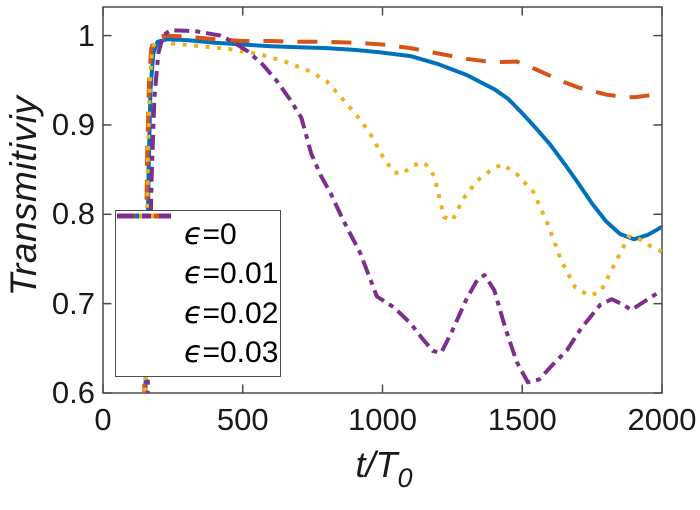 The image size is (700, 510). What do you see at coordinates (148, 226) in the screenshot?
I see `legend-line-solid-blue` at bounding box center [148, 226].